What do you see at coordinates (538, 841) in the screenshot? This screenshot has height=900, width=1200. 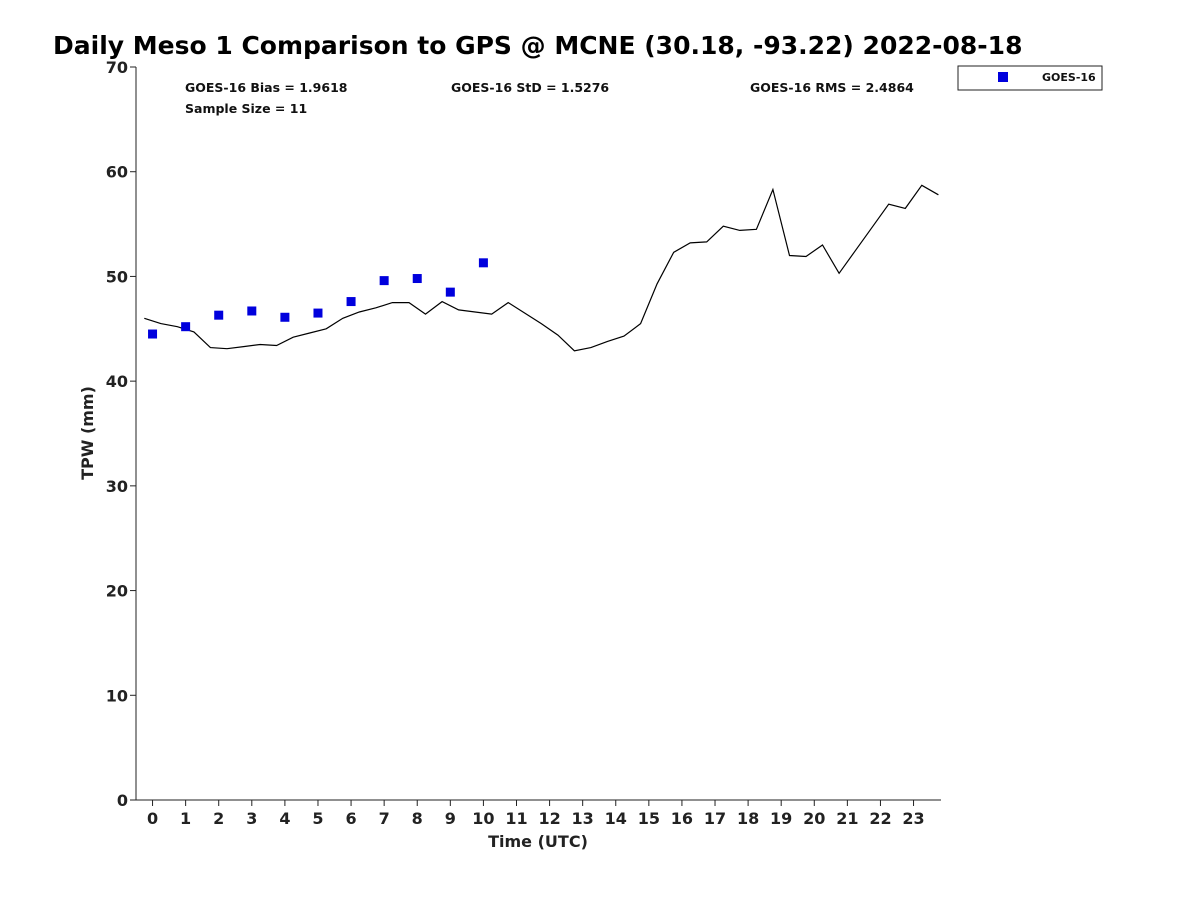 I see `x-axis-label: Time (UTC)` at bounding box center [538, 841].